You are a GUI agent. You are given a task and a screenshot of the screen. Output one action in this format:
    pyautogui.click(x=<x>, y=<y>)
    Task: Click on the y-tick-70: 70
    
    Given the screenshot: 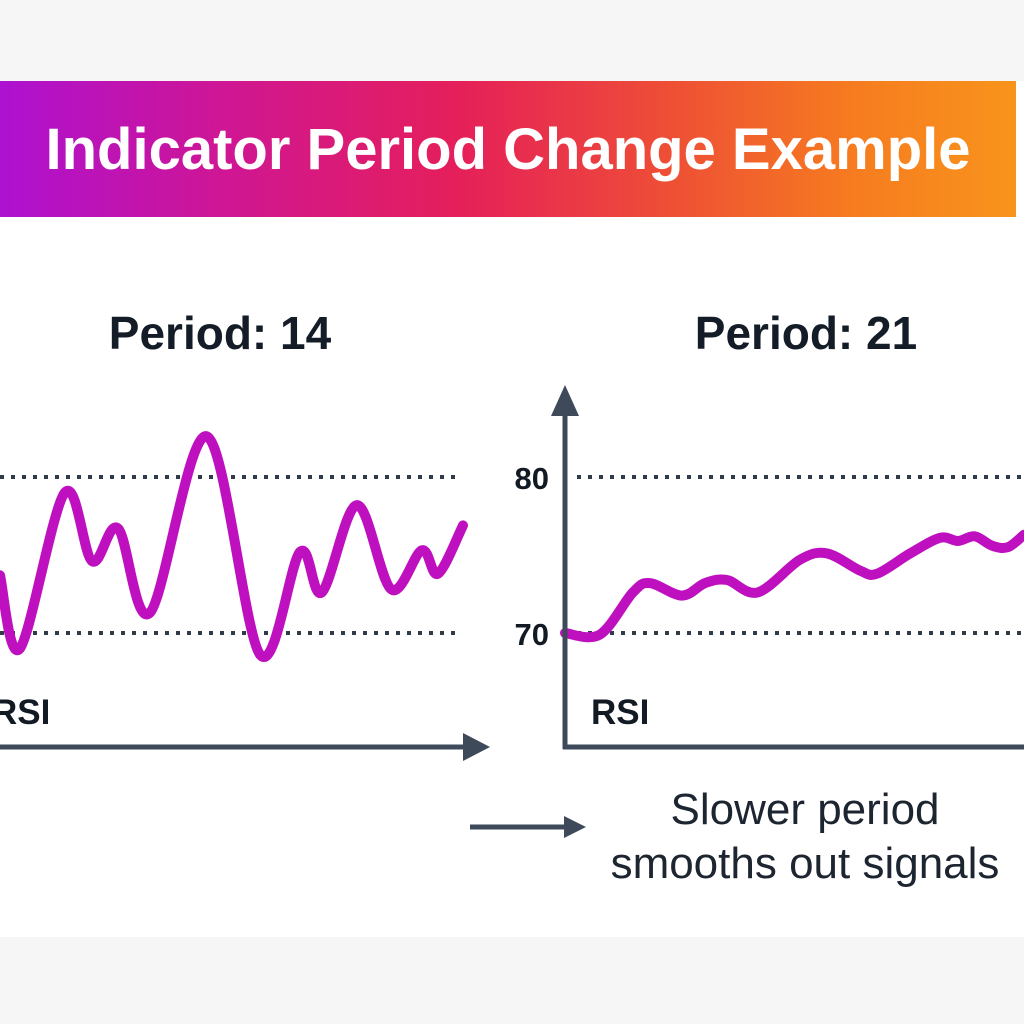 What is the action you would take?
    pyautogui.click(x=532, y=634)
    